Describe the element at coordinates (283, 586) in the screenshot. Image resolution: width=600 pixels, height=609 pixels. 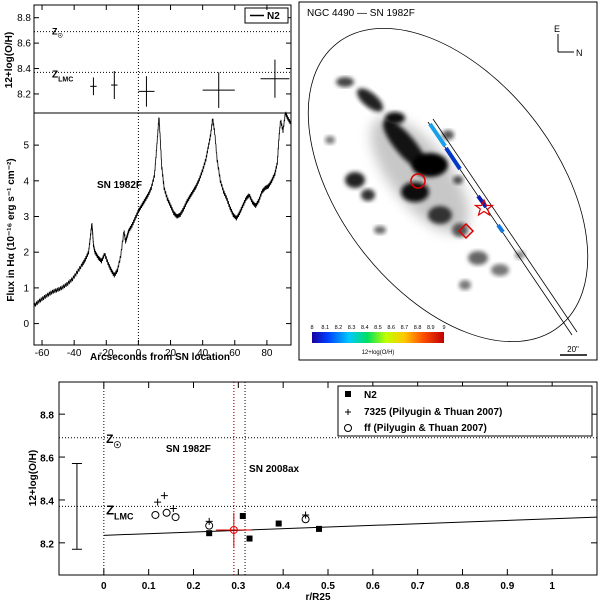
I see `panel-d-xtick-label: 0.4` at that location.